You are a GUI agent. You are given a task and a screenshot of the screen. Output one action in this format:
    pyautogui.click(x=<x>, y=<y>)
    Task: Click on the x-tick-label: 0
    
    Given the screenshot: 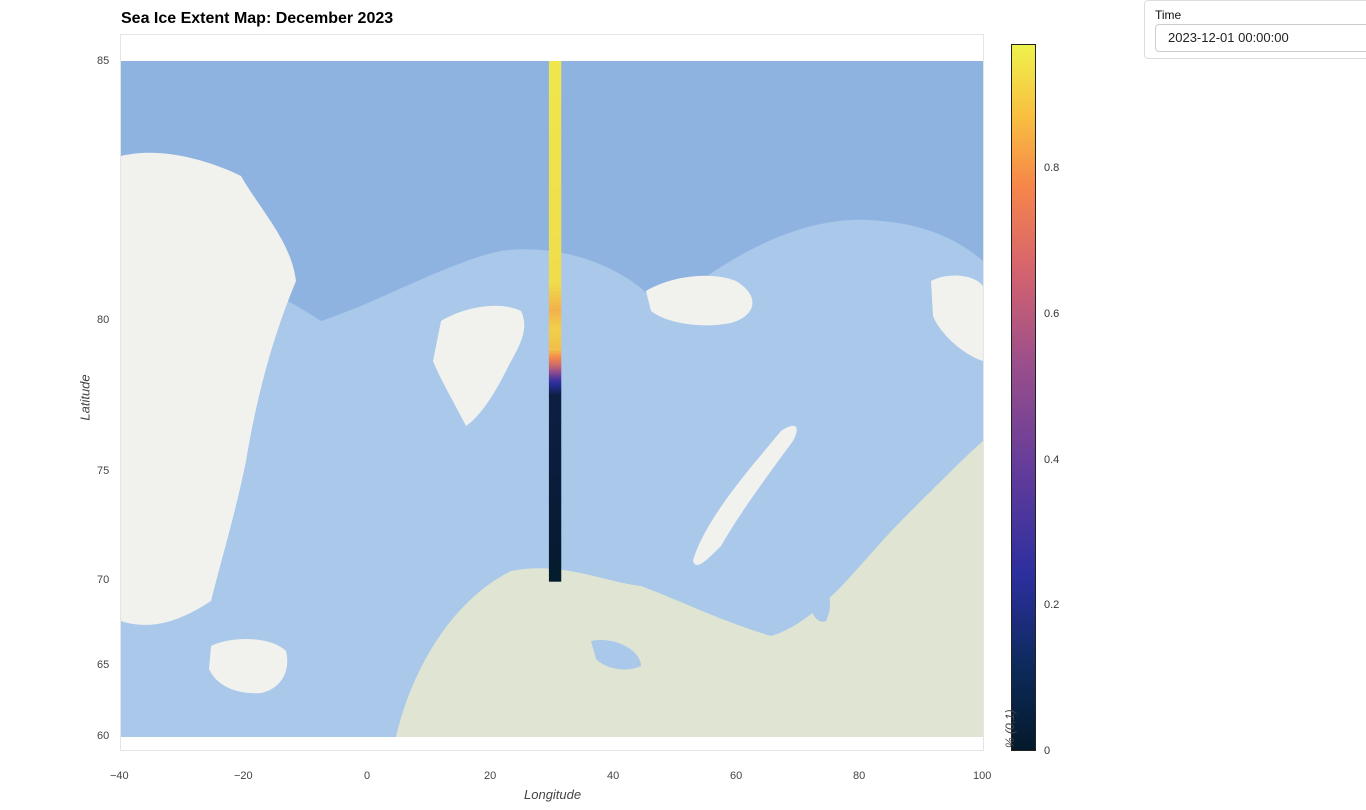 What is the action you would take?
    pyautogui.click(x=367, y=776)
    